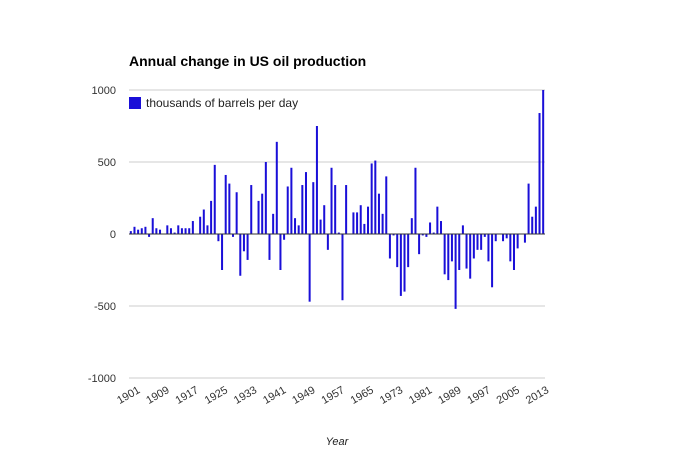 This screenshot has width=675, height=469. I want to click on bar-2011, so click(532, 225).